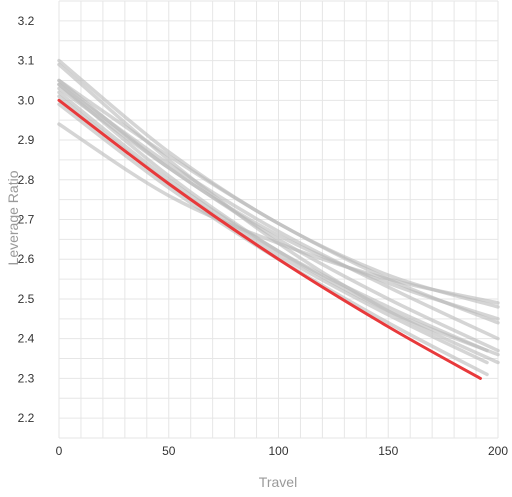 The width and height of the screenshot is (512, 497). Describe the element at coordinates (388, 451) in the screenshot. I see `x-tick-label: 150` at that location.